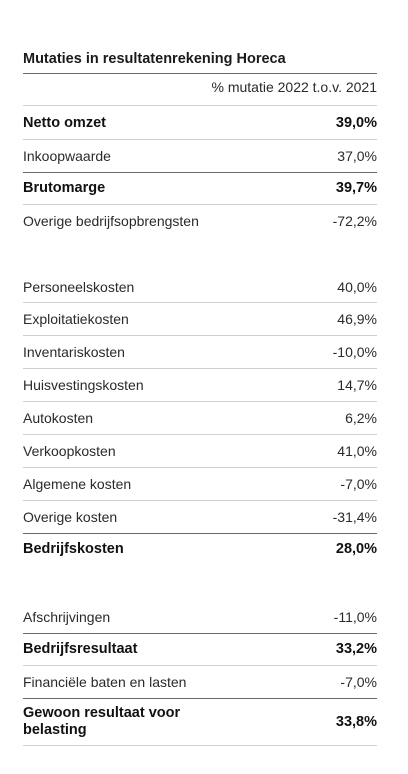 The width and height of the screenshot is (408, 774). I want to click on table-row-inventariskosten: Inventariskosten -10,0%, so click(200, 352).